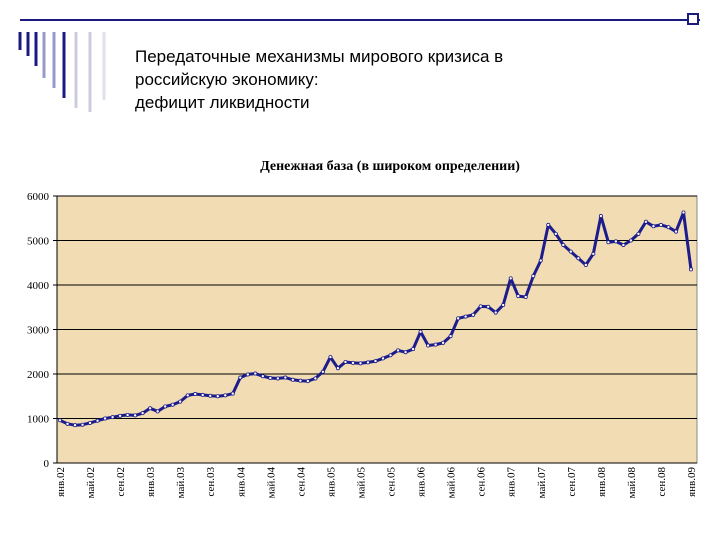 Image resolution: width=720 pixels, height=540 pixels. I want to click on x-tick-label: янв.05, so click(331, 482).